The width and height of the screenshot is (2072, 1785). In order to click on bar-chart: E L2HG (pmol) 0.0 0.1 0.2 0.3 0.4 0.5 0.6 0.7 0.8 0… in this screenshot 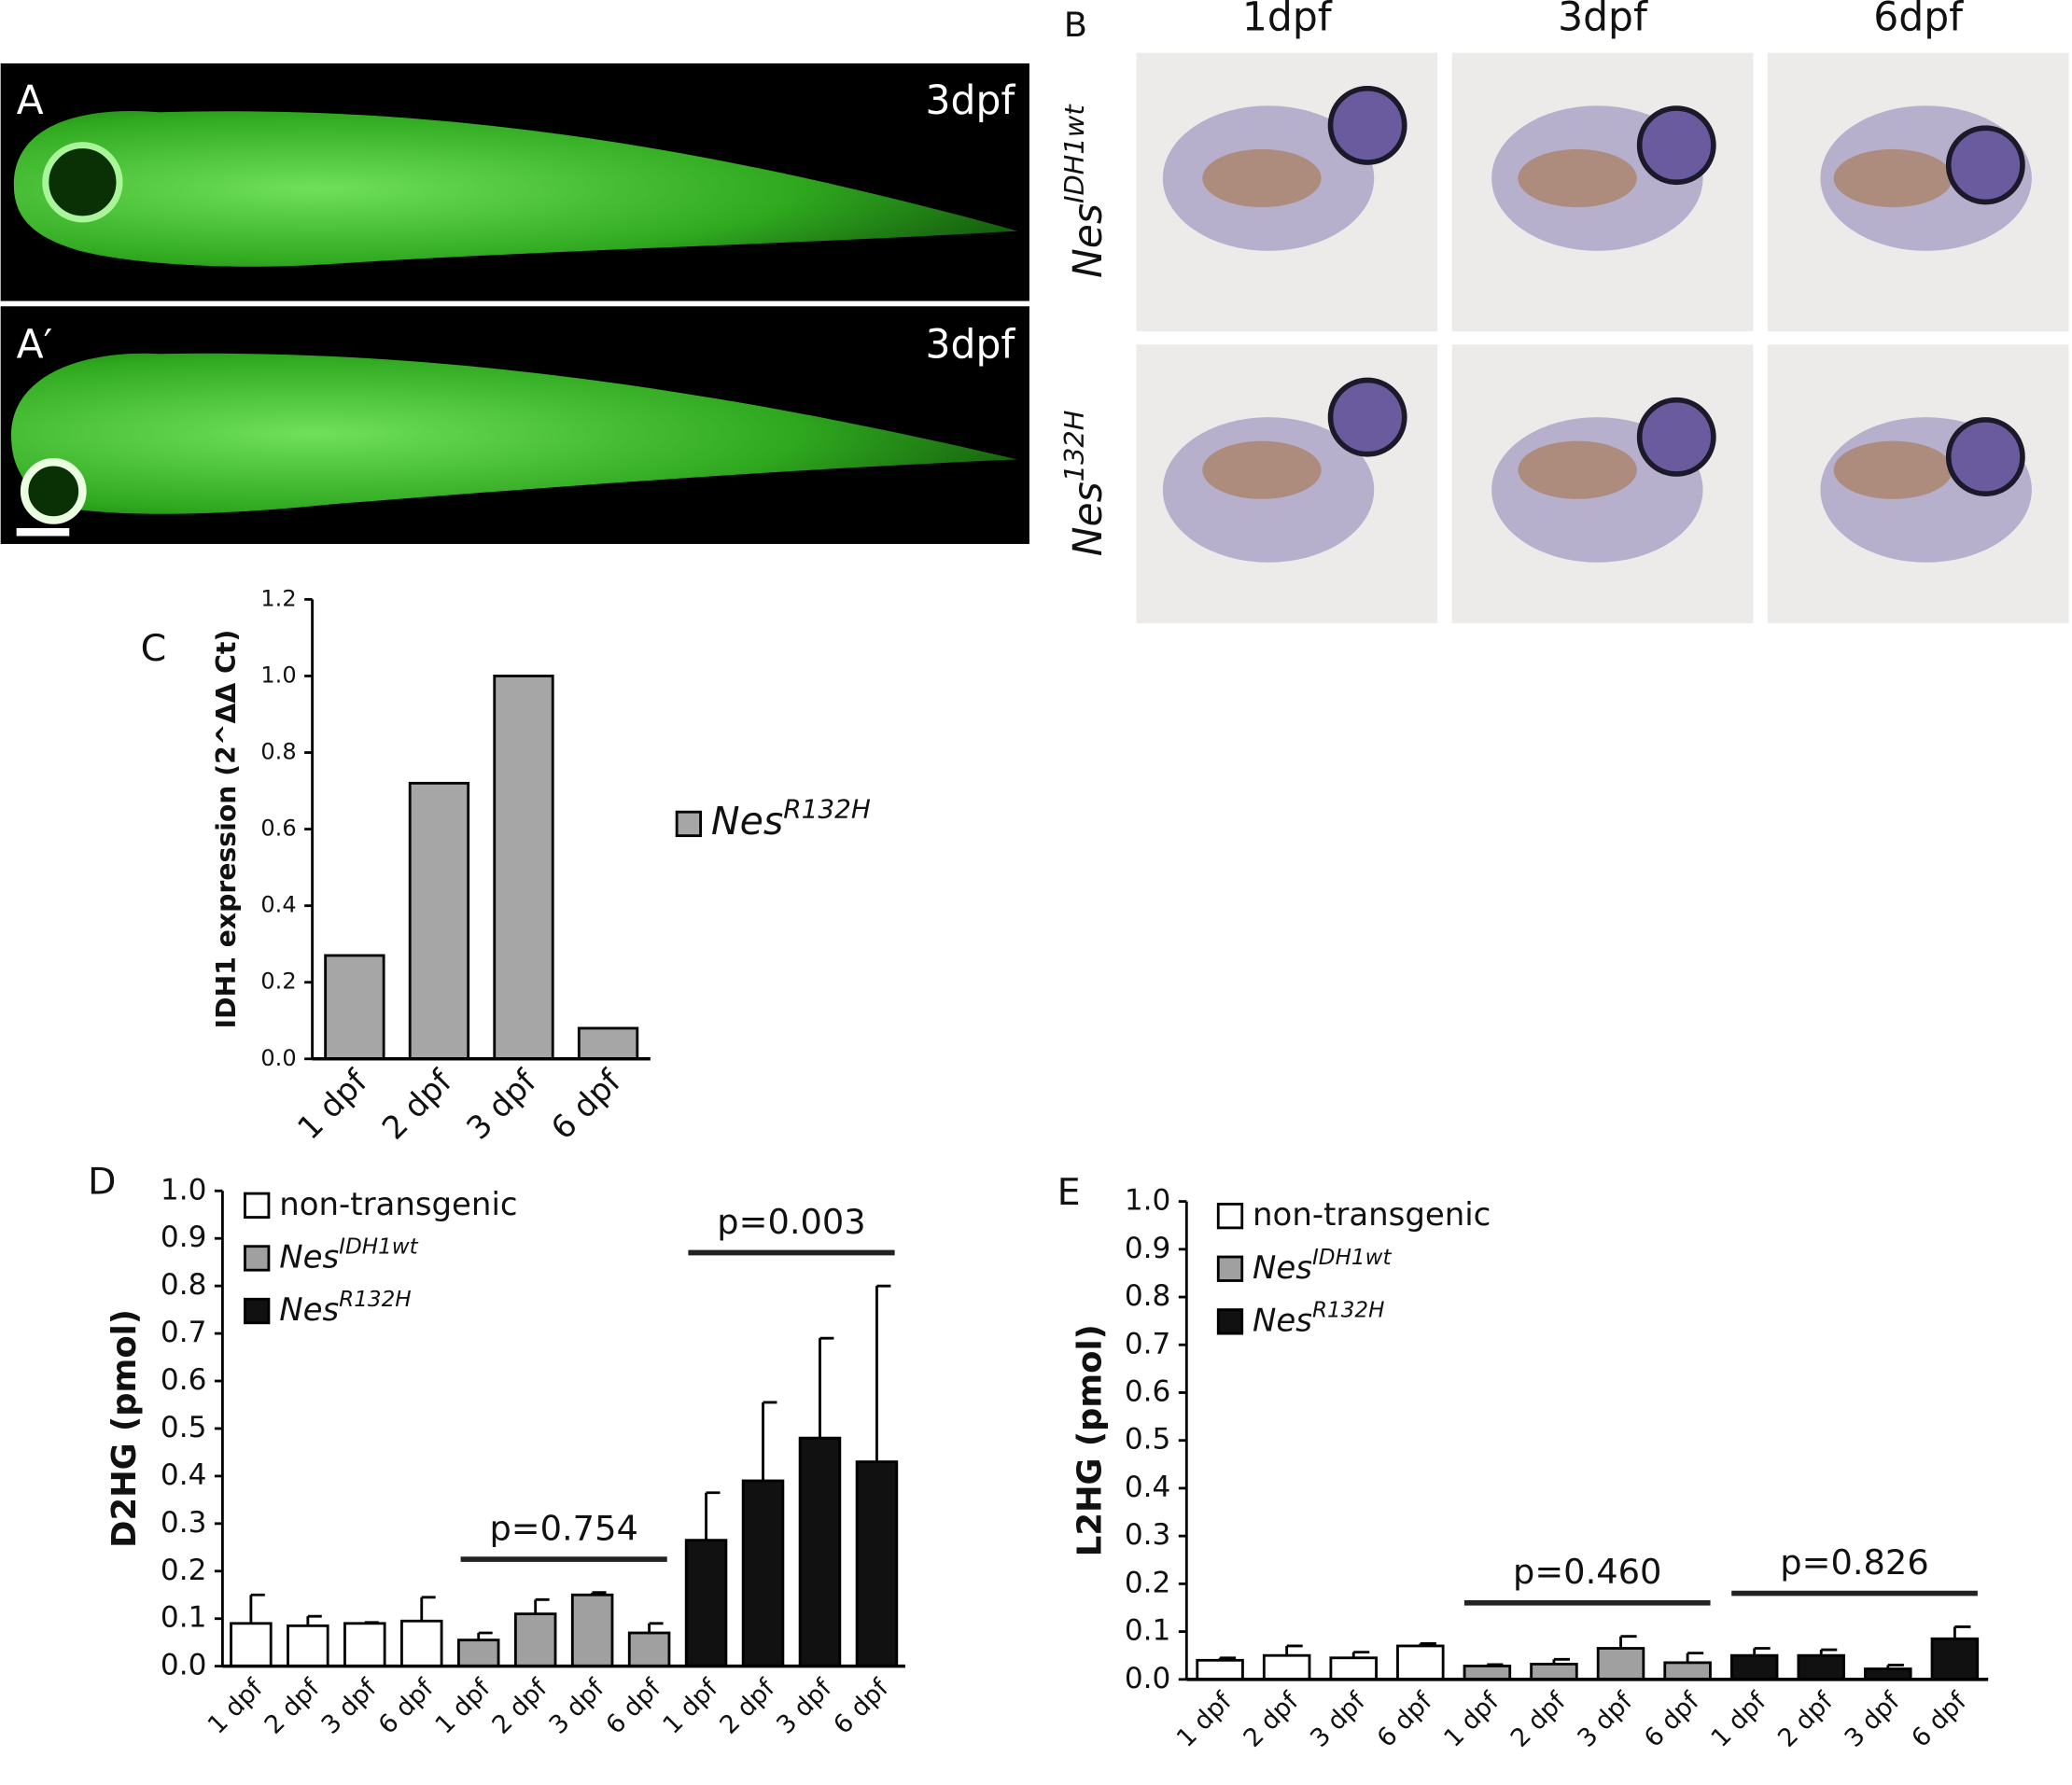, I will do `click(1523, 1462)`.